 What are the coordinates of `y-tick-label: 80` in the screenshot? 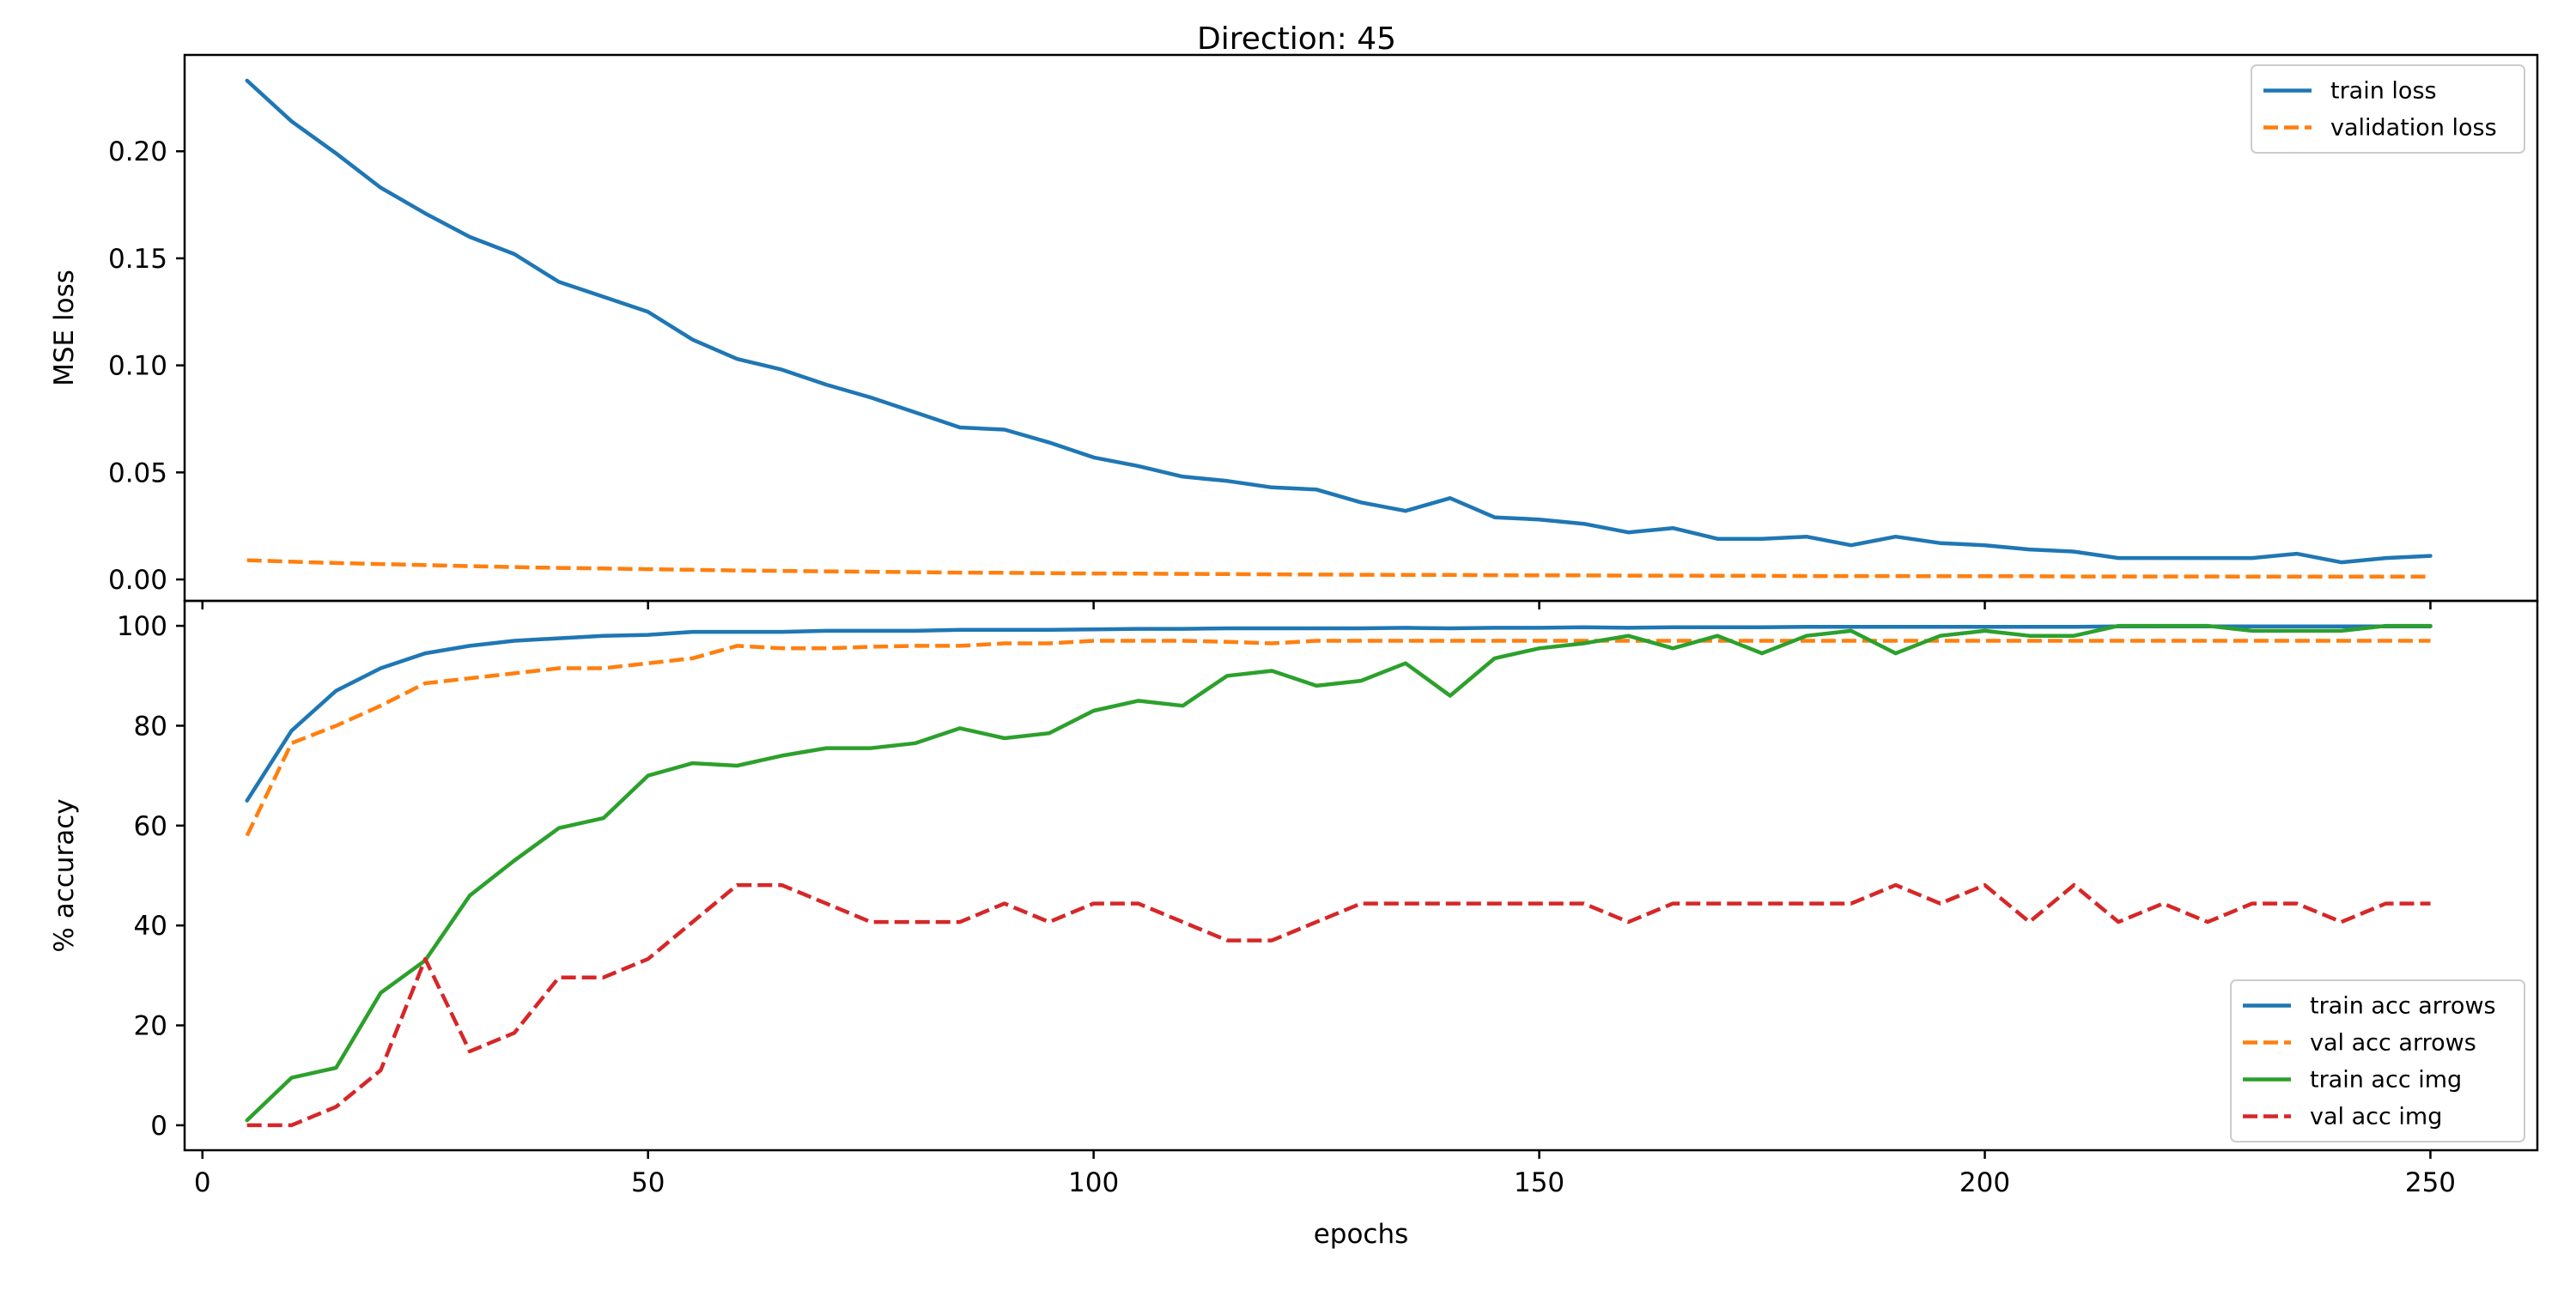 It's located at (150, 727).